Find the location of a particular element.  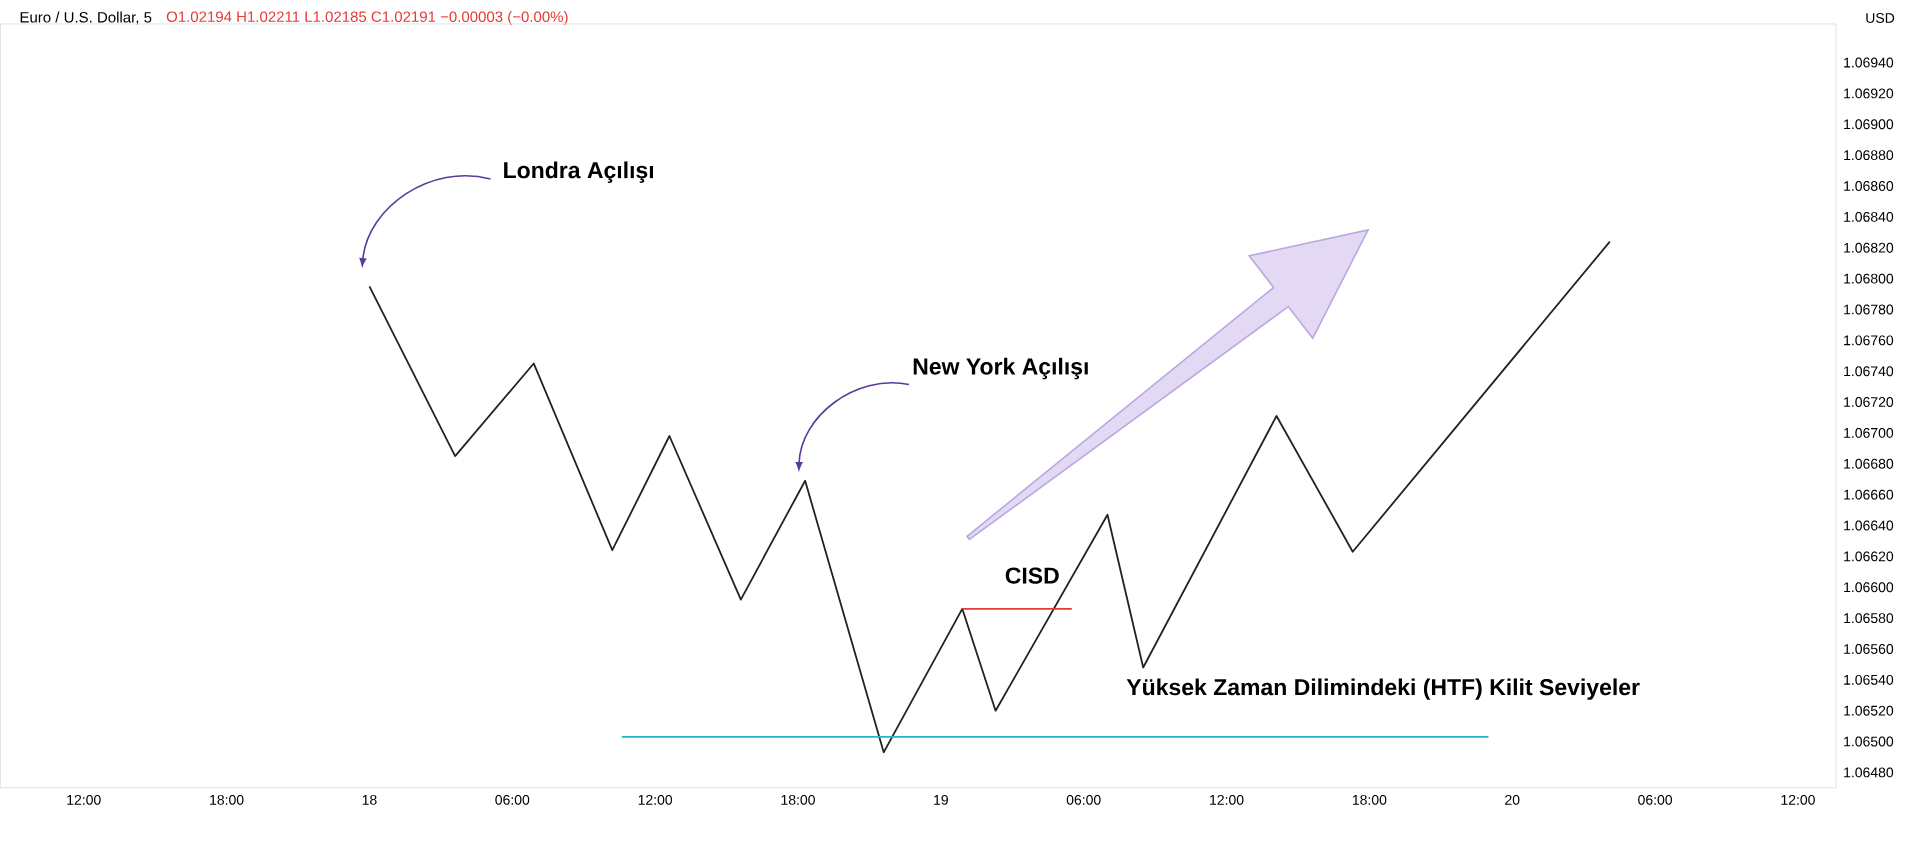

y-tick-label: 1.06940 is located at coordinates (1869, 62).